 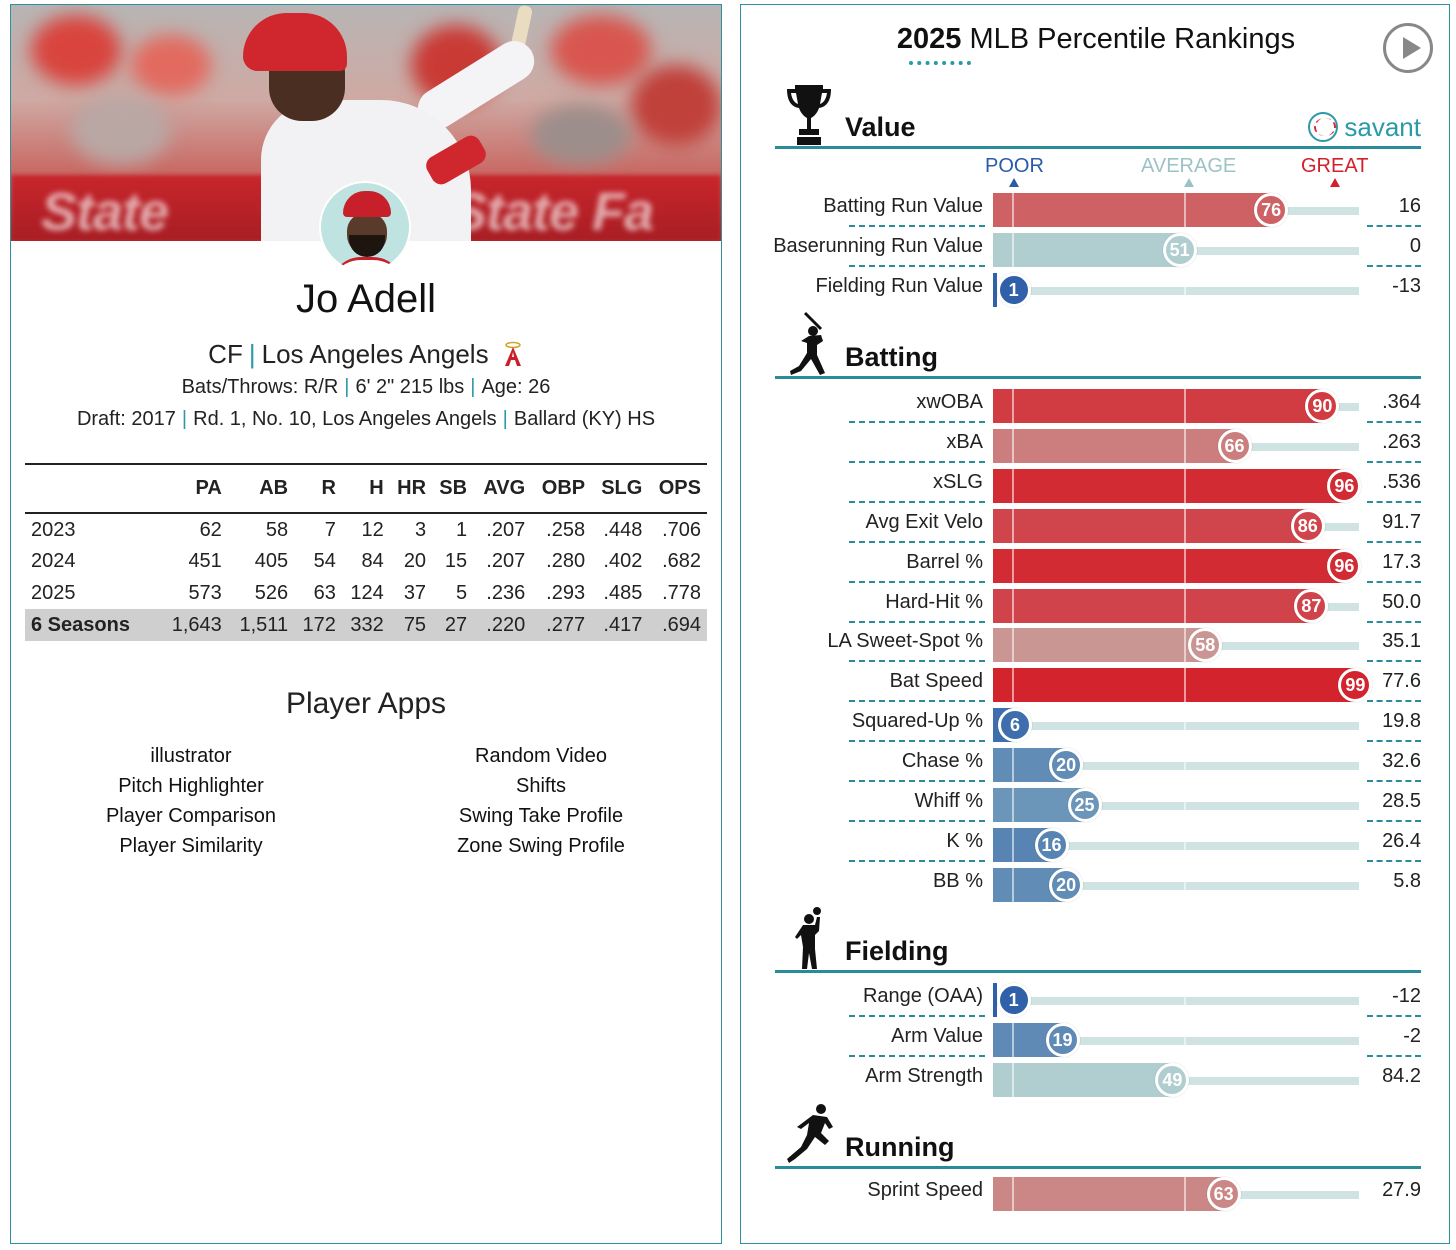 What do you see at coordinates (1323, 127) in the screenshot?
I see `baseball-icon` at bounding box center [1323, 127].